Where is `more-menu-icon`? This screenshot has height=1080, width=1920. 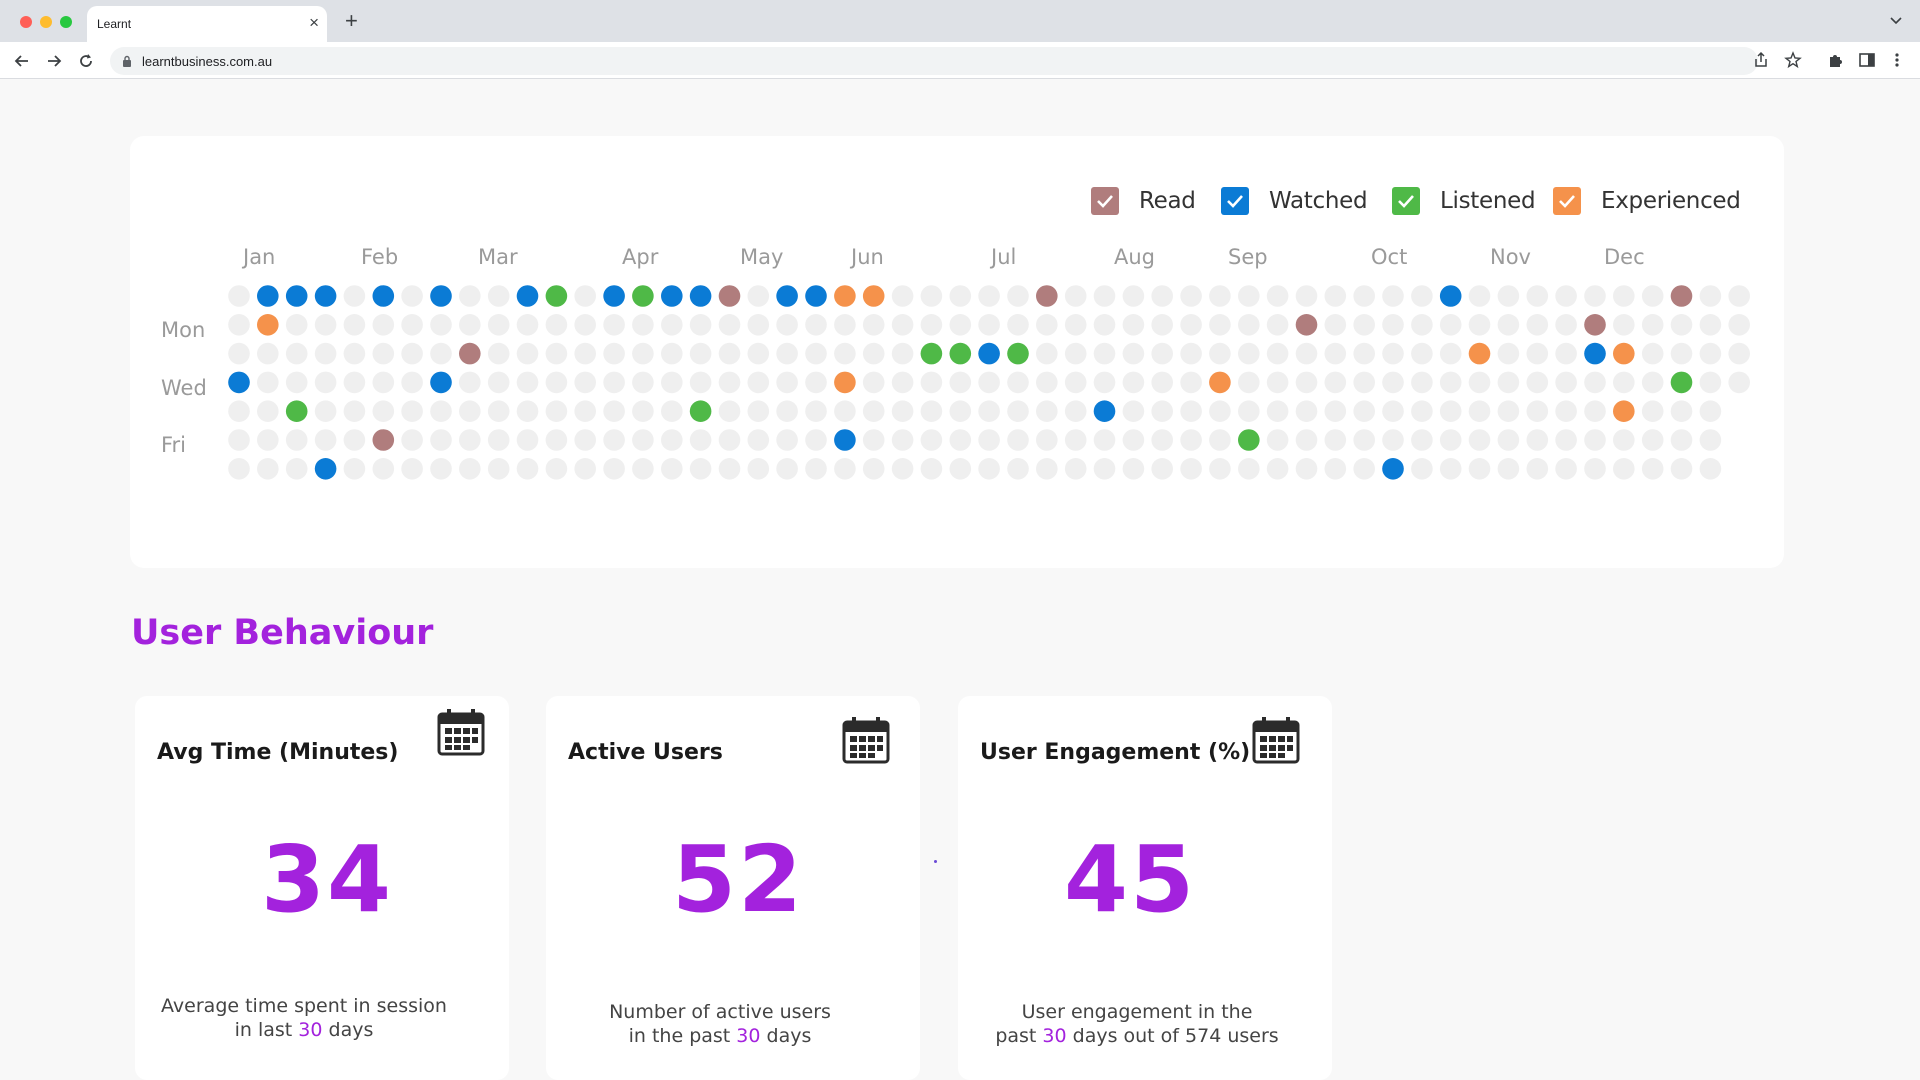
more-menu-icon is located at coordinates (1897, 60).